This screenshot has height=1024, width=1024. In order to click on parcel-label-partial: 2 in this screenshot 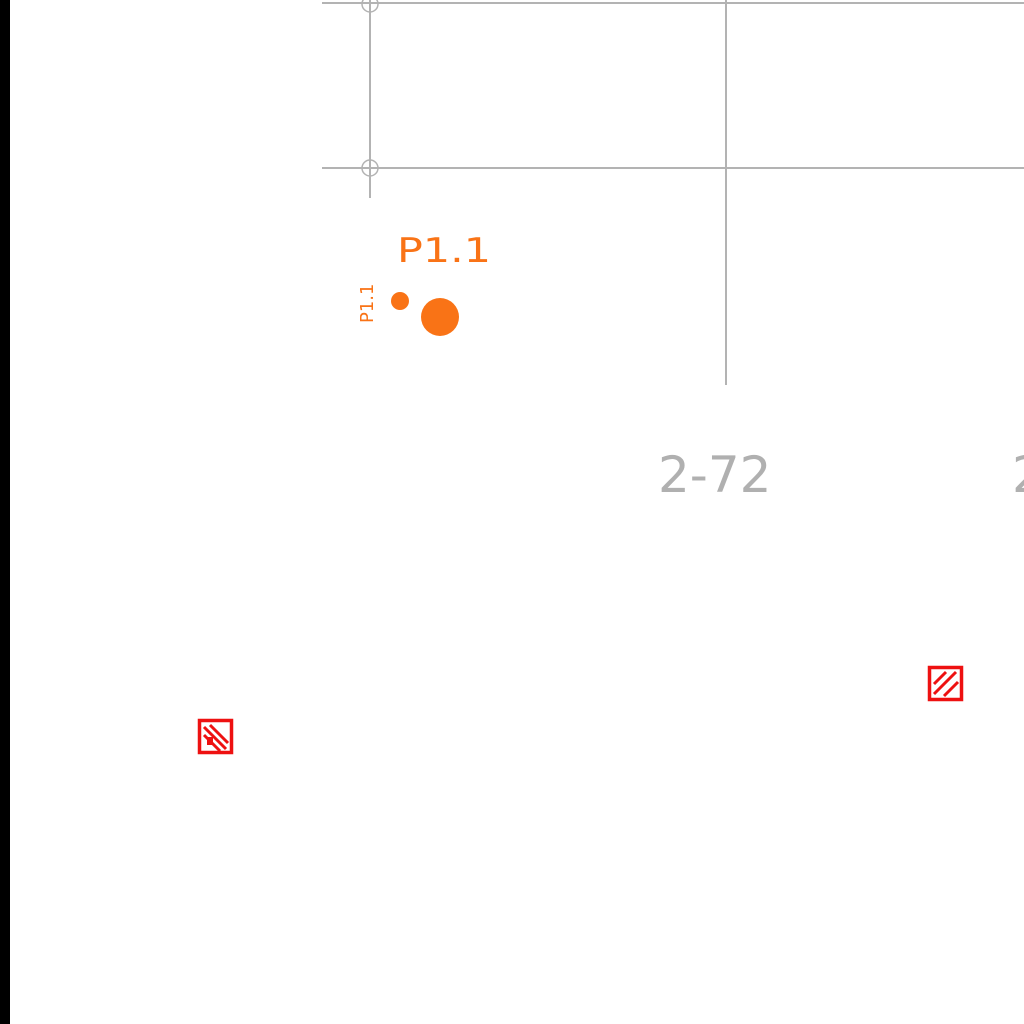, I will do `click(1018, 475)`.